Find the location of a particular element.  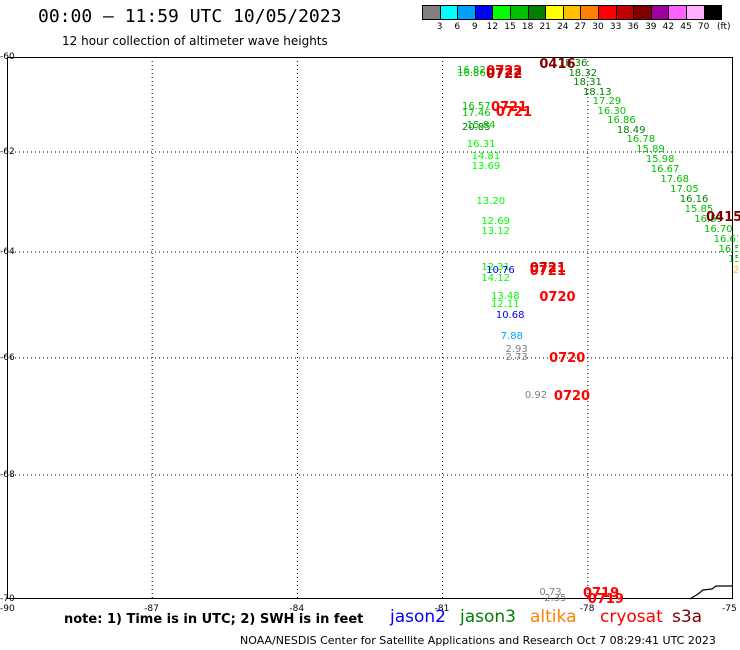

colorbar-tick-label: 70 is located at coordinates (703, 27).